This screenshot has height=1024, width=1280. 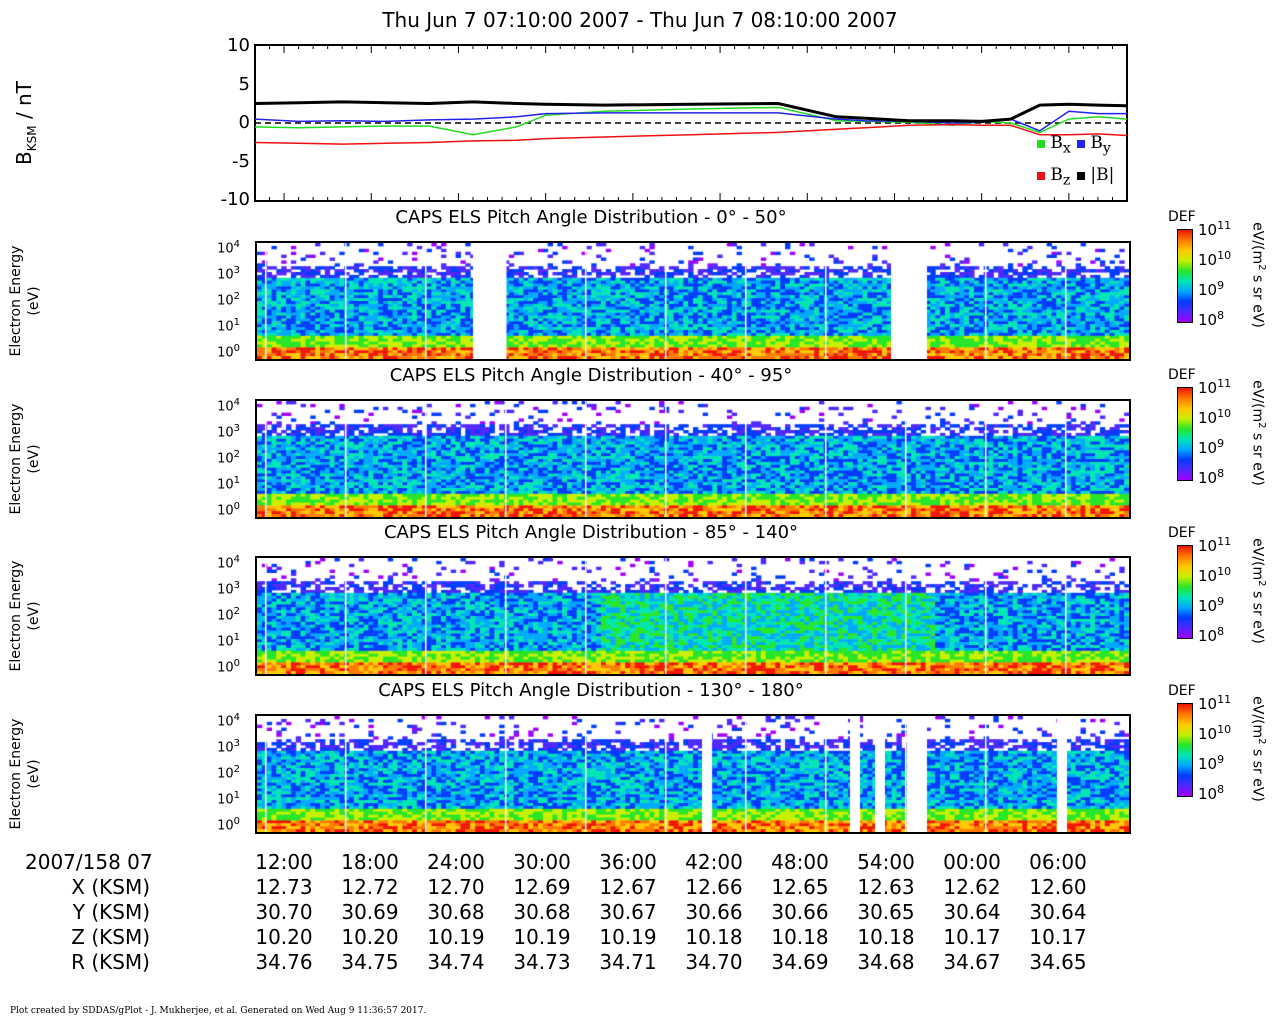 I want to click on ephemeris-value: 12.62, so click(x=972, y=887).